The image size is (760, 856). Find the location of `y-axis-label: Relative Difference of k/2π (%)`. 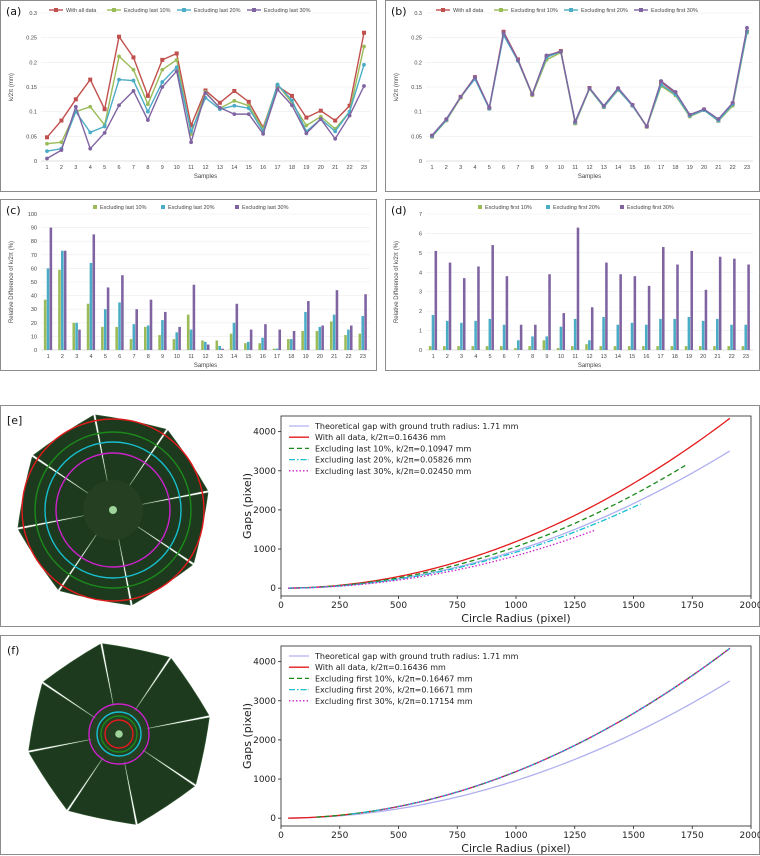

y-axis-label: Relative Difference of k/2π (%) is located at coordinates (12, 282).